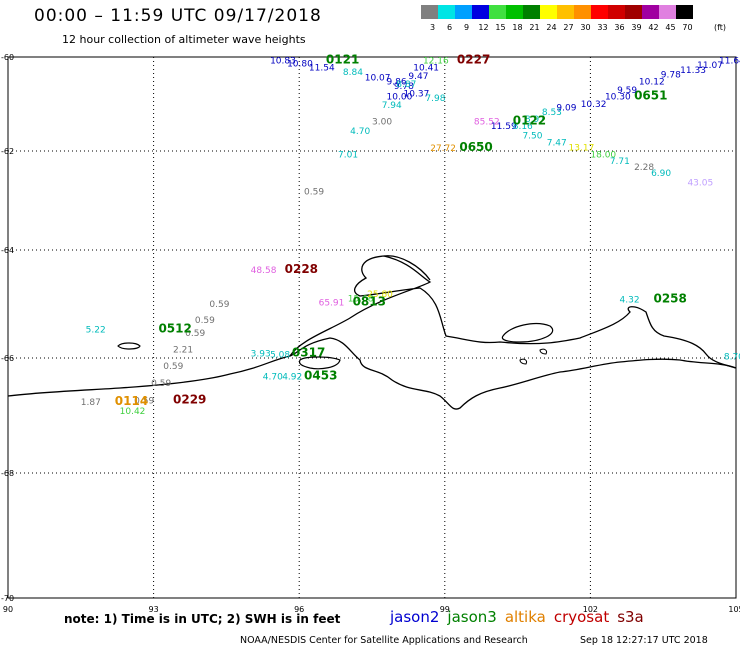  I want to click on color-scale-label: 9, so click(466, 27).